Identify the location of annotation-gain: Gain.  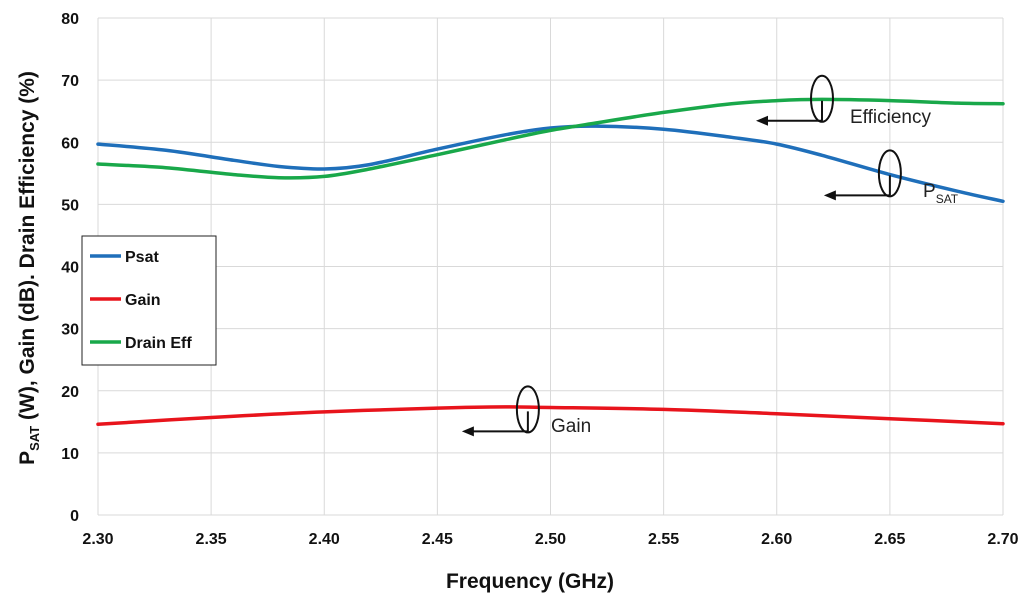
(526, 411).